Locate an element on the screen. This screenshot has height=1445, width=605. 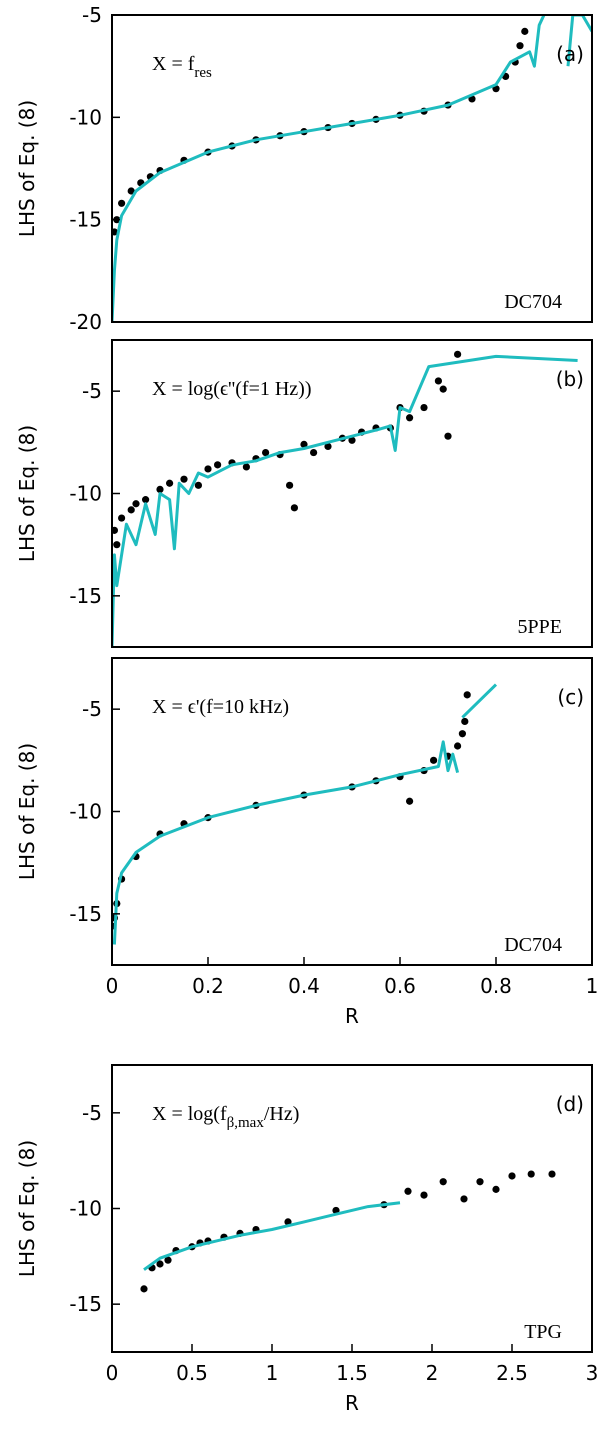
annotation-part: res is located at coordinates (203, 73).